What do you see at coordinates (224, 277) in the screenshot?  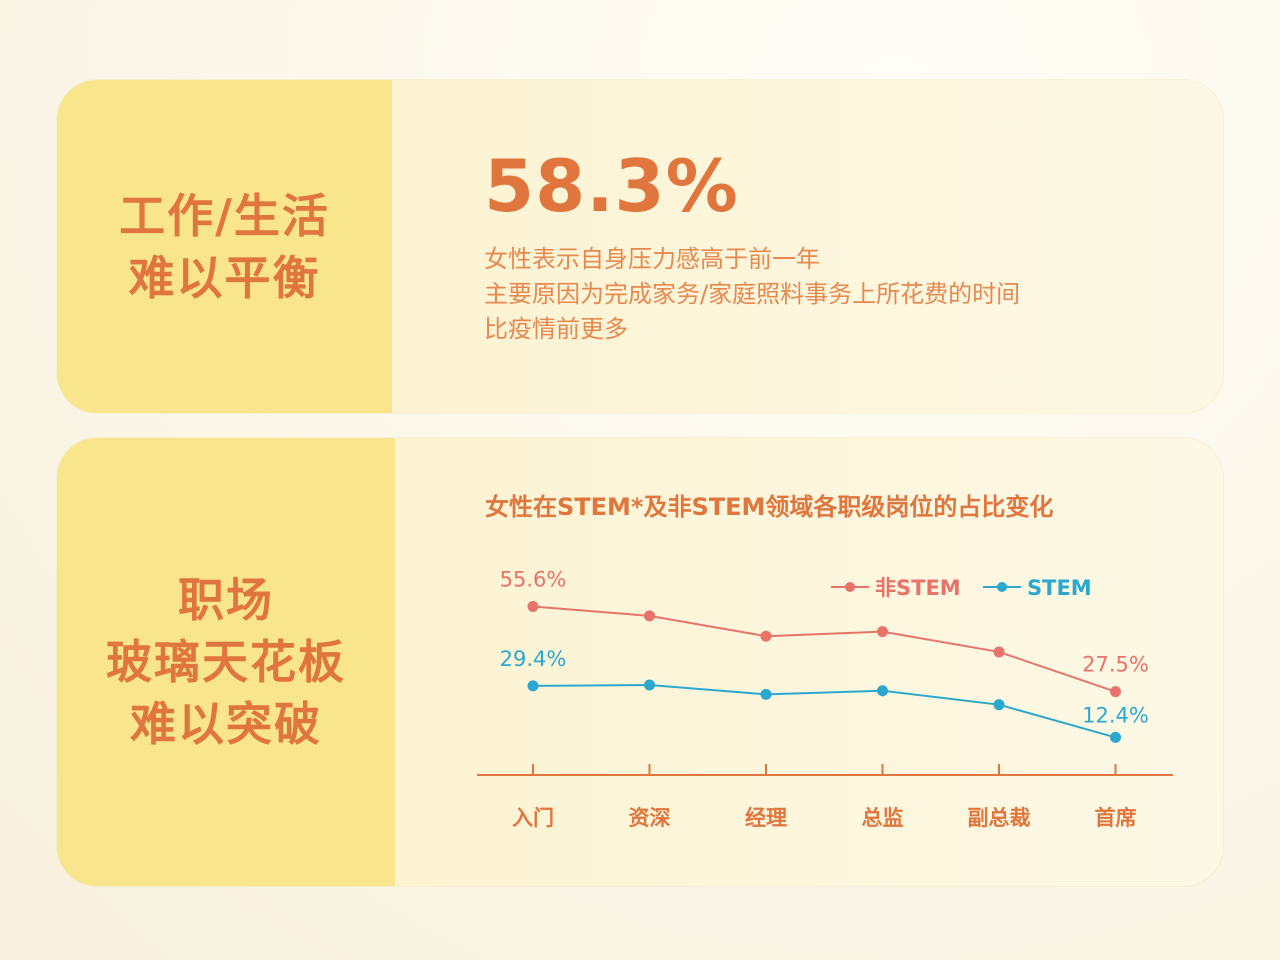 I see `work-life-title-line: 难以平衡` at bounding box center [224, 277].